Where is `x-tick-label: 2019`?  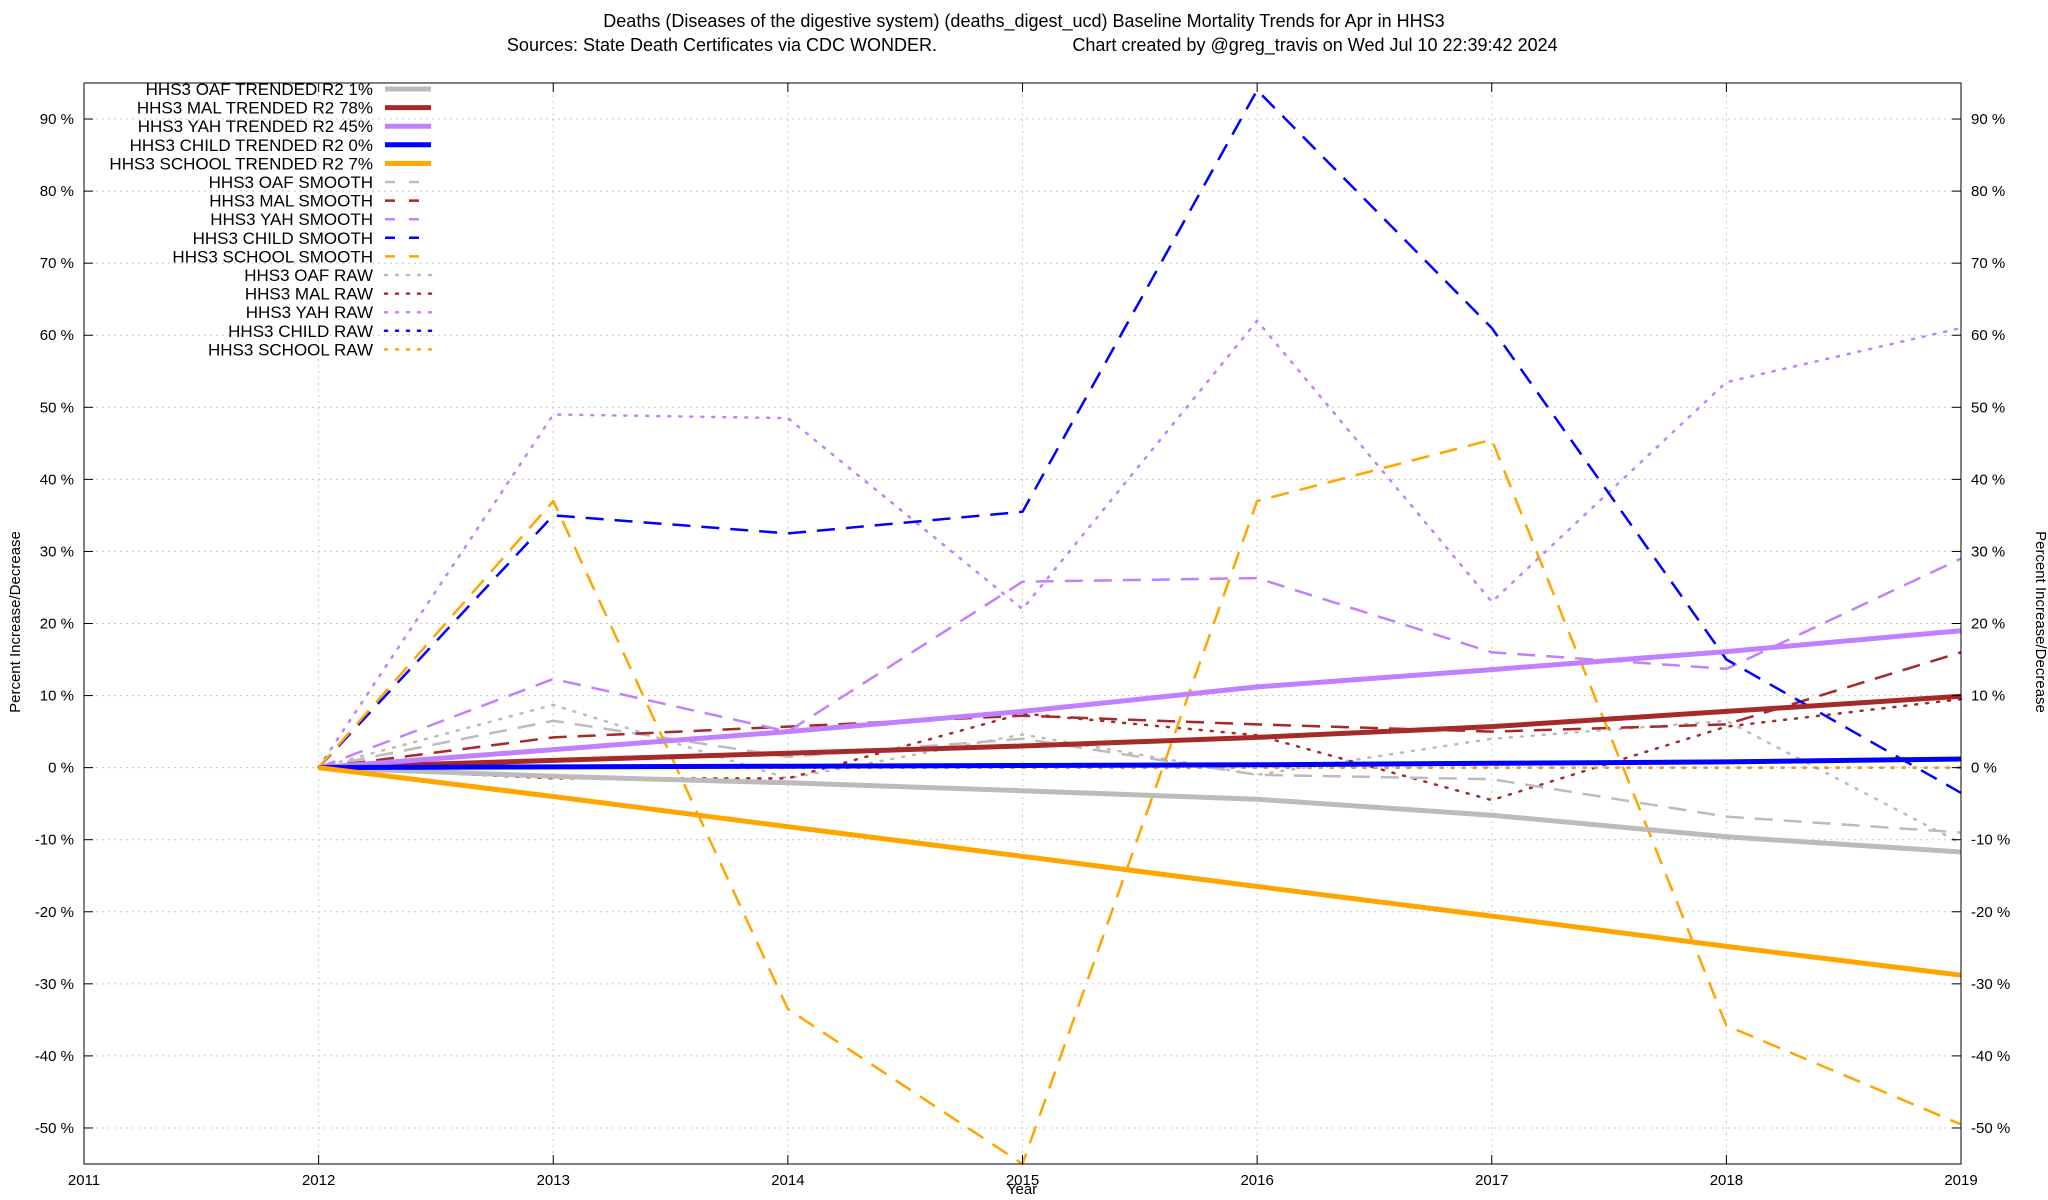 x-tick-label: 2019 is located at coordinates (1960, 1180).